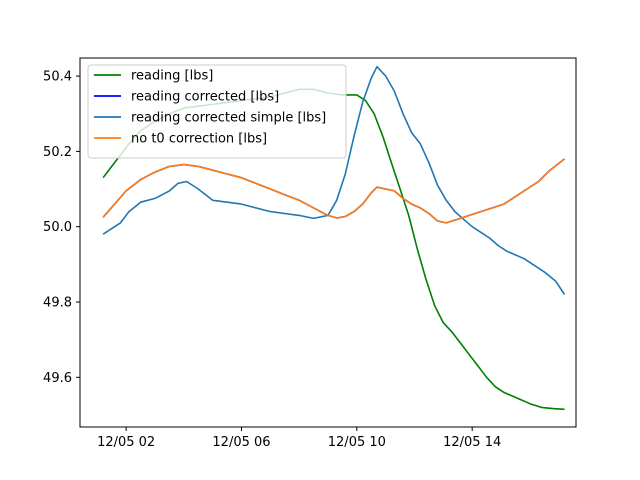 This screenshot has height=480, width=640. What do you see at coordinates (241, 442) in the screenshot?
I see `x-tick-label: 12/05 06` at bounding box center [241, 442].